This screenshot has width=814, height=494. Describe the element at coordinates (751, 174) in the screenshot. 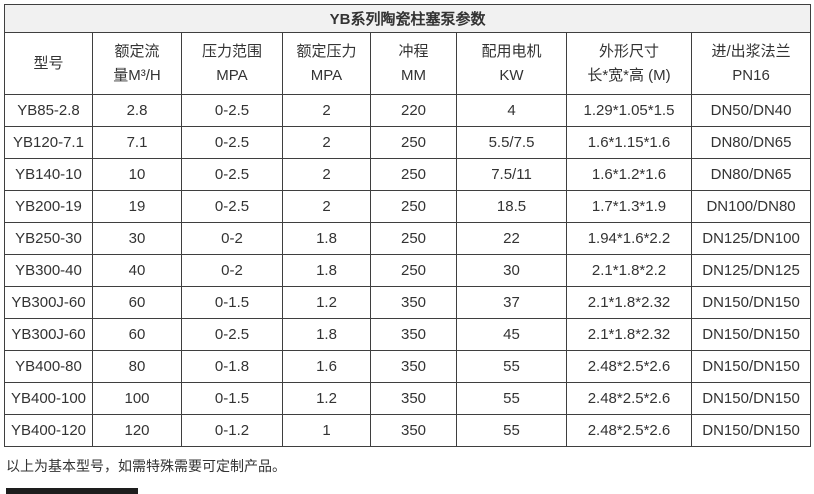

I see `table-cell: DN80/DN65` at that location.